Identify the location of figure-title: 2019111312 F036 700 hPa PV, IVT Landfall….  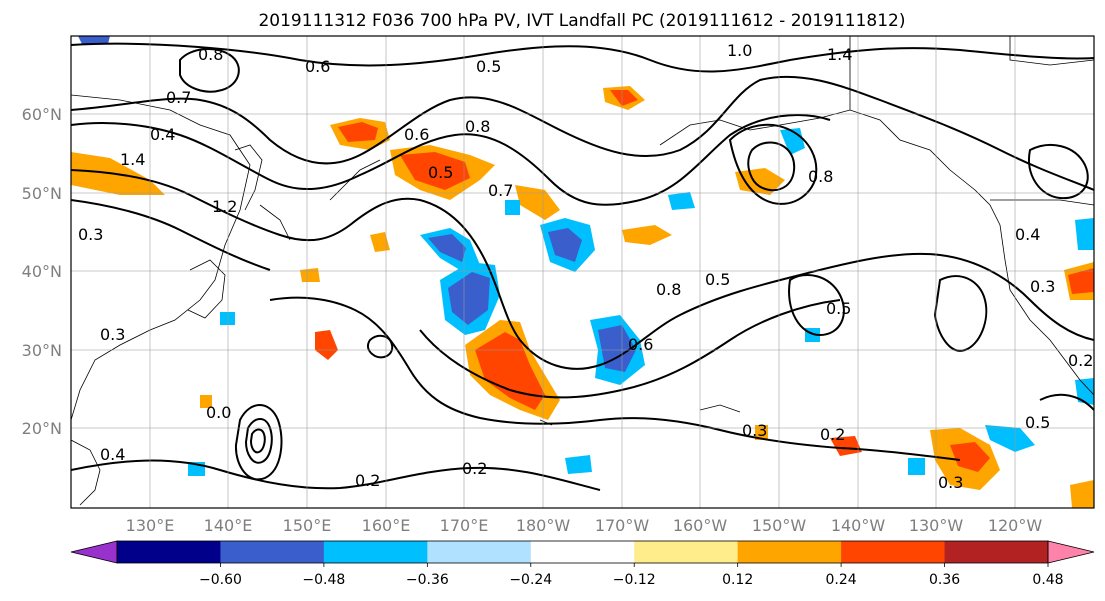
(581, 21).